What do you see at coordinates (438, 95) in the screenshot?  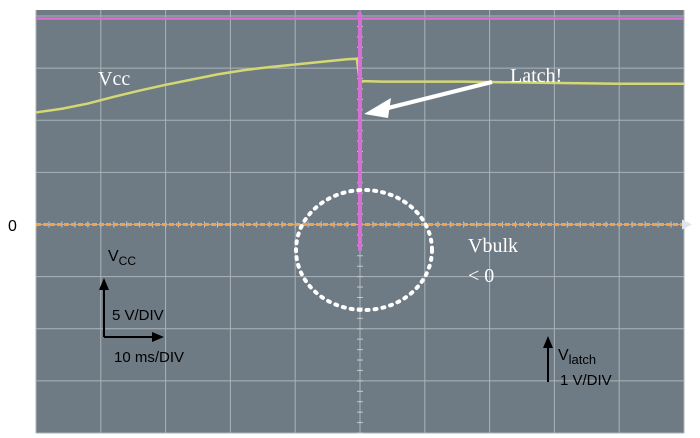 I see `latch-arrow-line` at bounding box center [438, 95].